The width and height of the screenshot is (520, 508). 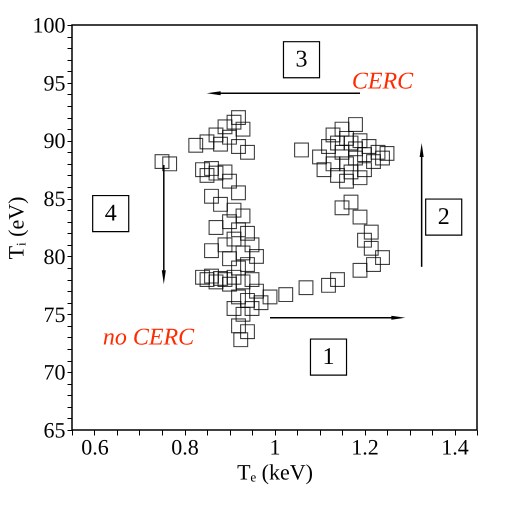 What do you see at coordinates (55, 83) in the screenshot?
I see `y-tick-label: 95` at bounding box center [55, 83].